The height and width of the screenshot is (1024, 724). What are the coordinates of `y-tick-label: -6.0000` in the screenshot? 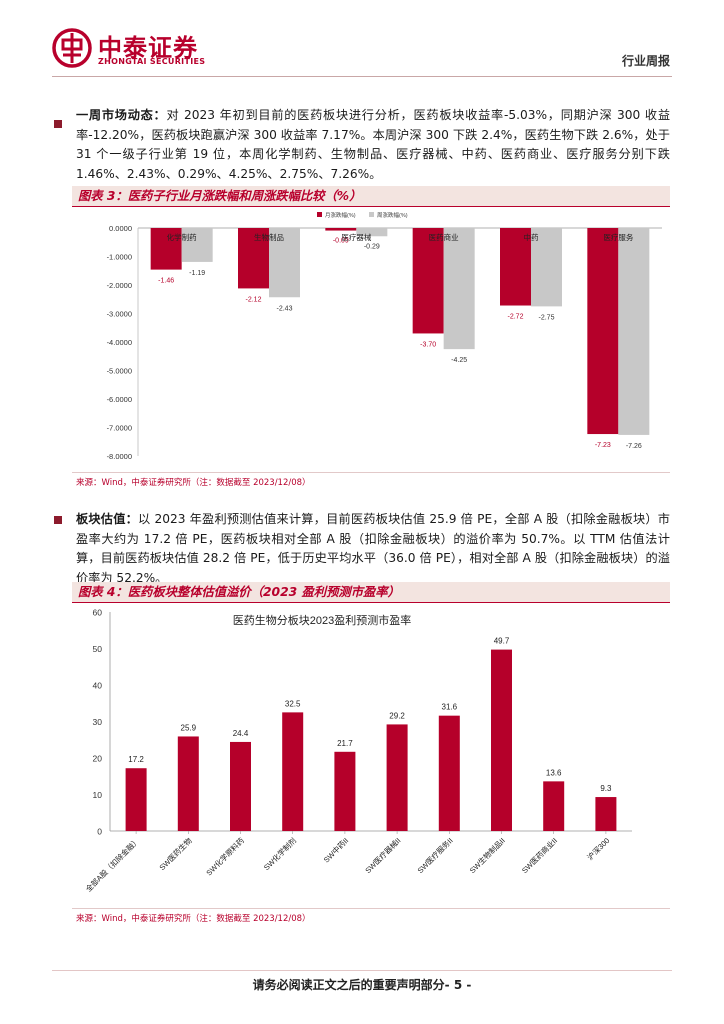 It's located at (119, 399).